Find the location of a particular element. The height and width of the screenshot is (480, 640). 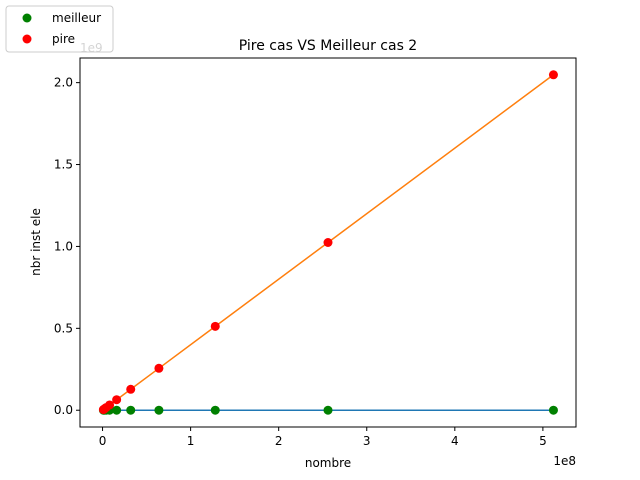

legend-label-pire: pire is located at coordinates (63, 39).